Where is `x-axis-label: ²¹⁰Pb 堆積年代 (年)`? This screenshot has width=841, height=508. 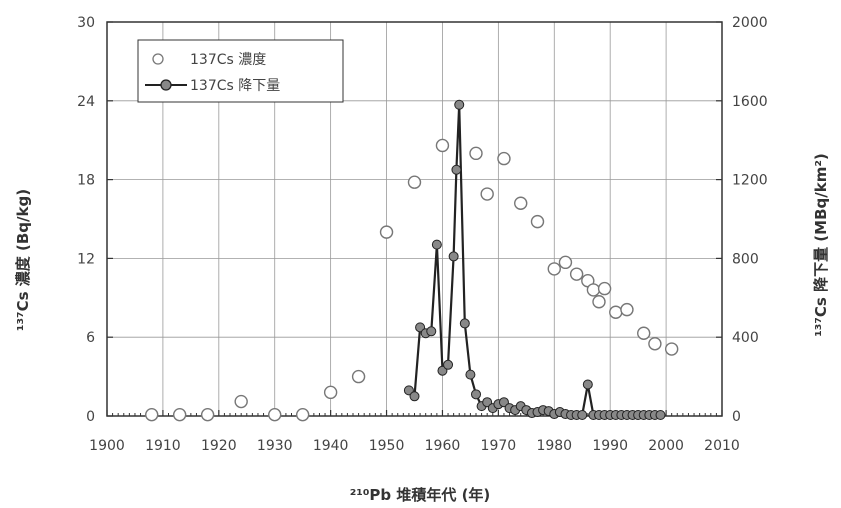
x-axis-label: ²¹⁰Pb 堆積年代 (年) is located at coordinates (420, 495).